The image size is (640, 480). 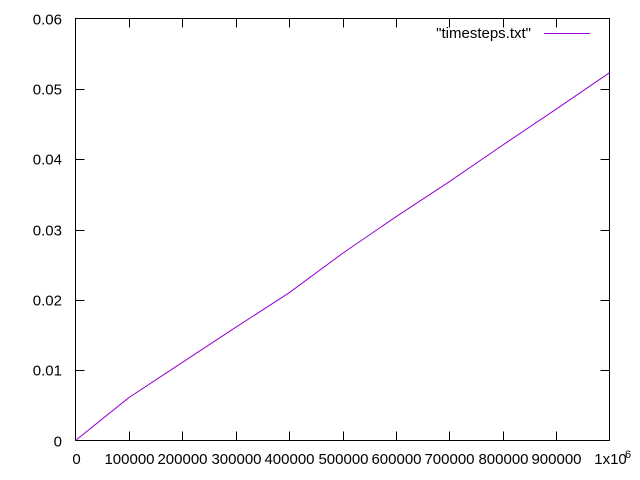 I want to click on legend-label: "timesteps.txt", so click(x=483, y=33).